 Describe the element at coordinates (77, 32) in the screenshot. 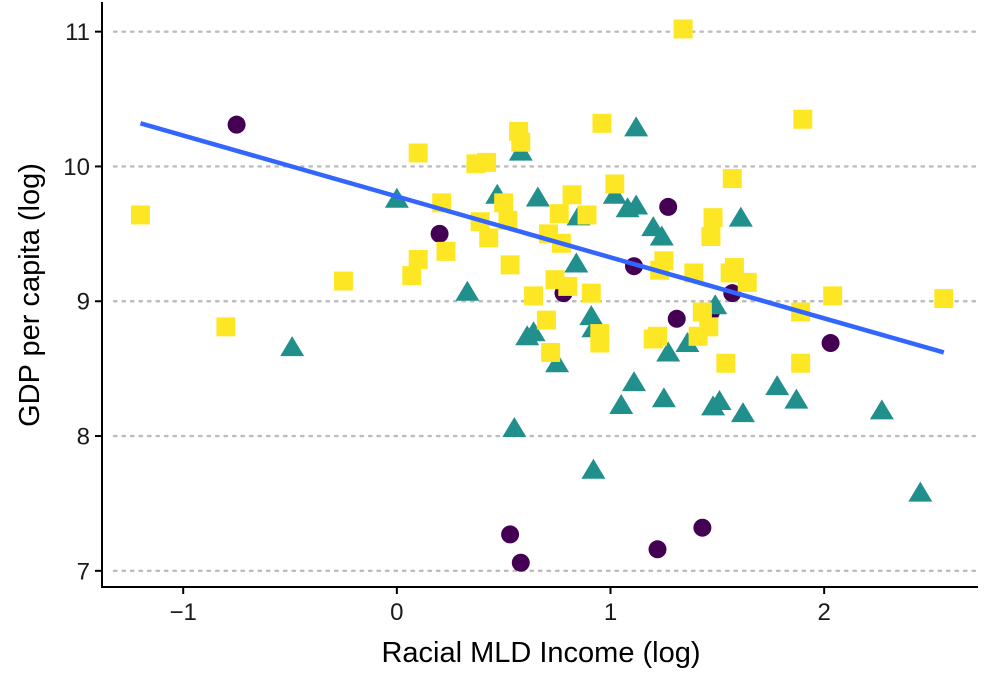

I see `y-tick-label: 11` at that location.